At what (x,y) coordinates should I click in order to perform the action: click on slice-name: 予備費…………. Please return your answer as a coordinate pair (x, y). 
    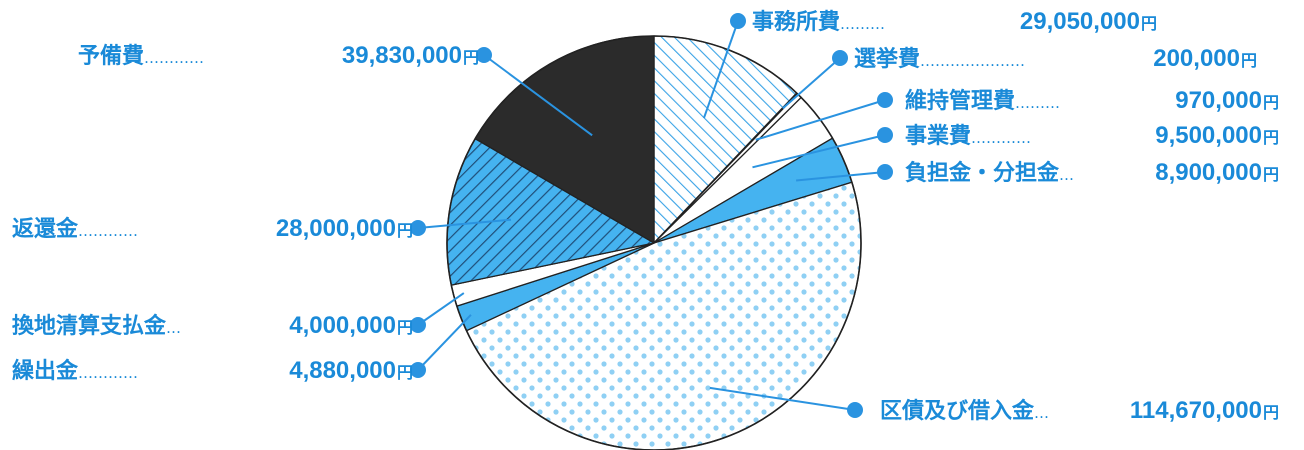
    Looking at the image, I should click on (141, 56).